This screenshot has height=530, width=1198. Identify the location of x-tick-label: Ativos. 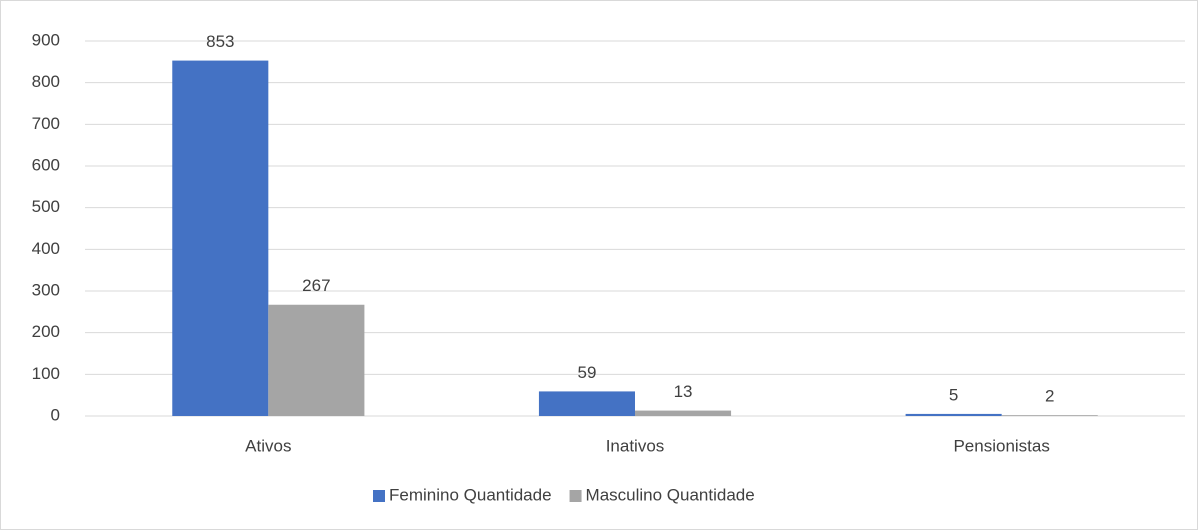
(268, 445).